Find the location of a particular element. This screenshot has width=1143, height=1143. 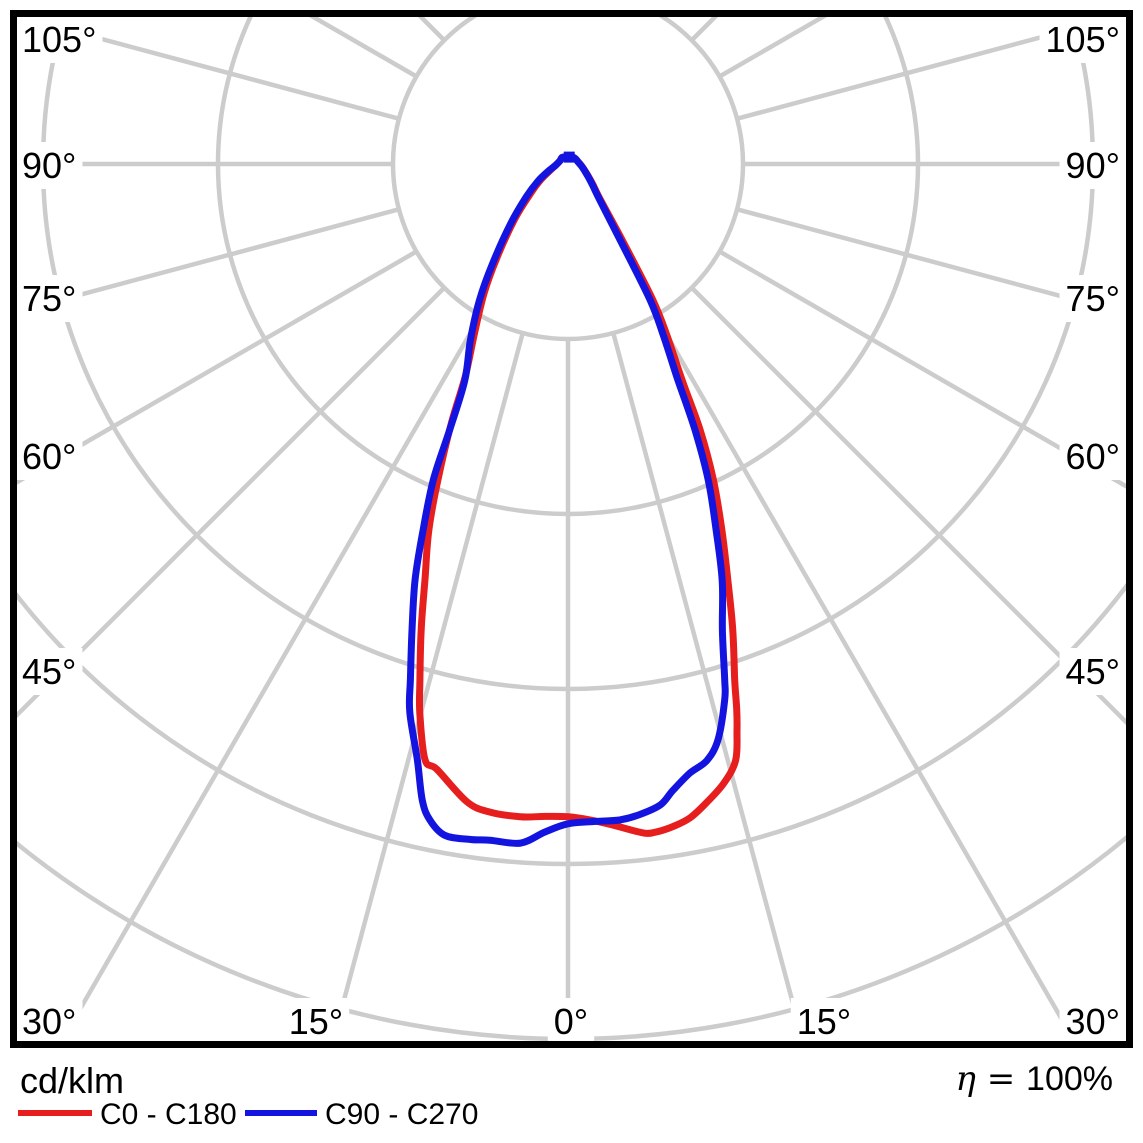

grid-ring is located at coordinates (568, 179).